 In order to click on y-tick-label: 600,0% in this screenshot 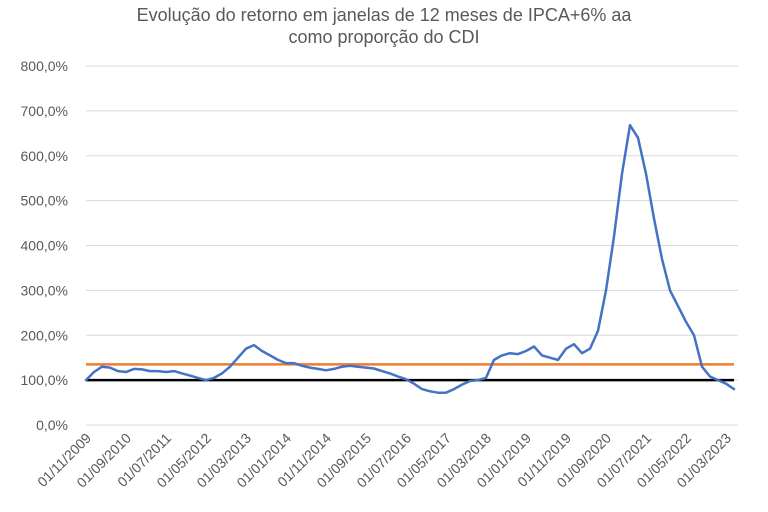, I will do `click(44, 156)`.